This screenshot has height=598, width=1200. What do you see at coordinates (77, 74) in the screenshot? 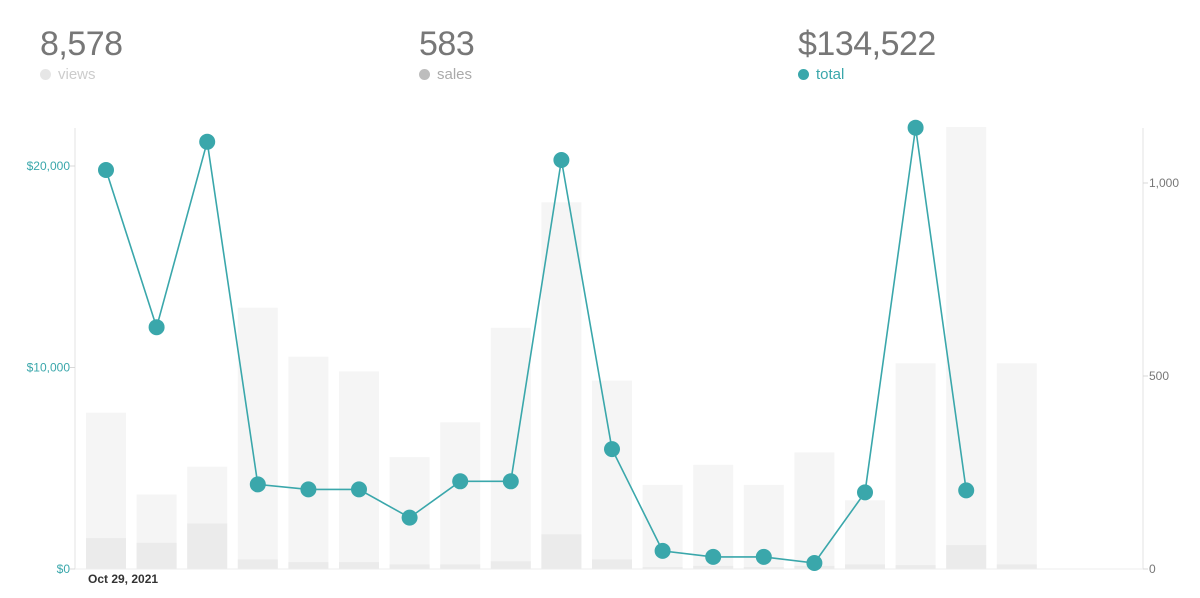
I see `legend-views-label: views` at bounding box center [77, 74].